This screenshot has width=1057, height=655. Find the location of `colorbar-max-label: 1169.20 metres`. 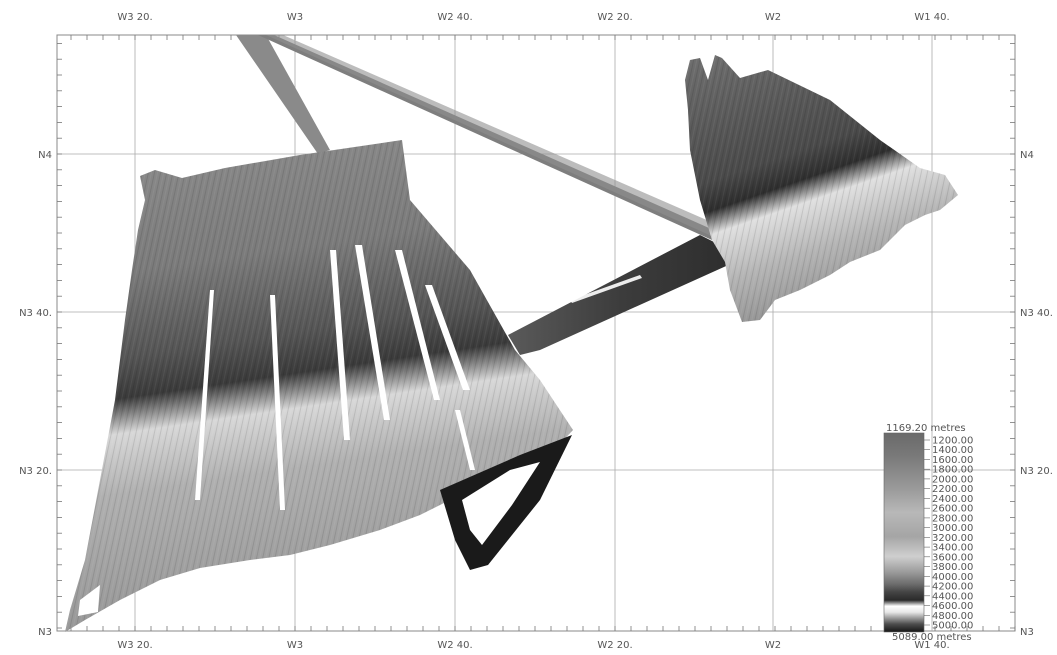

colorbar-max-label: 1169.20 metres is located at coordinates (926, 428).